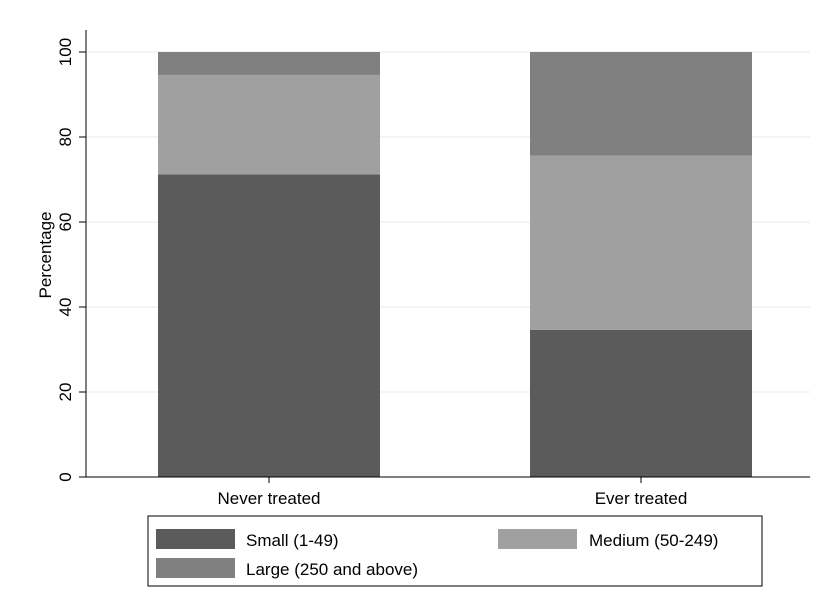 The width and height of the screenshot is (827, 612). What do you see at coordinates (65, 137) in the screenshot?
I see `y-tick-label-80: 80` at bounding box center [65, 137].